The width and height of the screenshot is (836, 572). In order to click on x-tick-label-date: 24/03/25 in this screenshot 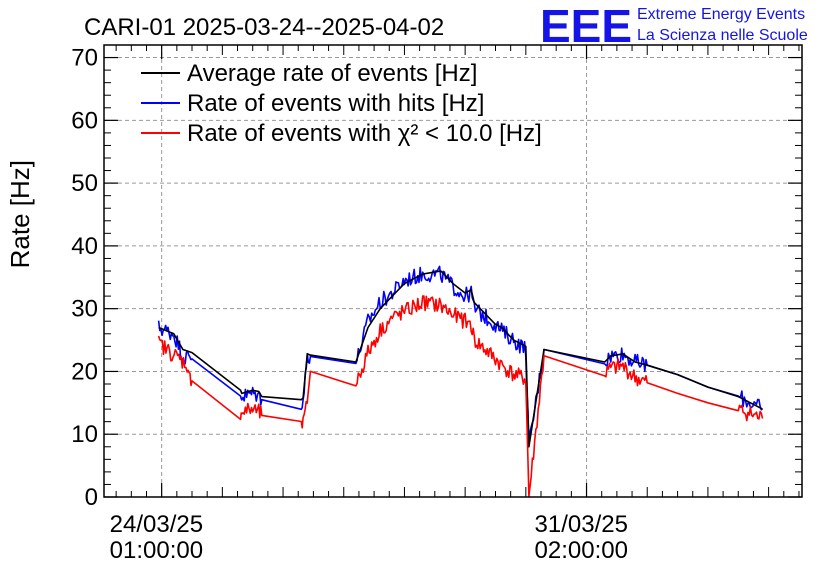, I will do `click(156, 524)`.